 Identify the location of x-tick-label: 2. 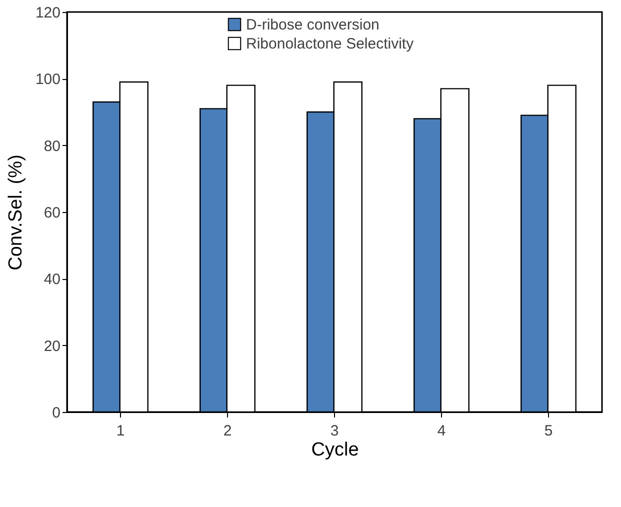
(227, 431).